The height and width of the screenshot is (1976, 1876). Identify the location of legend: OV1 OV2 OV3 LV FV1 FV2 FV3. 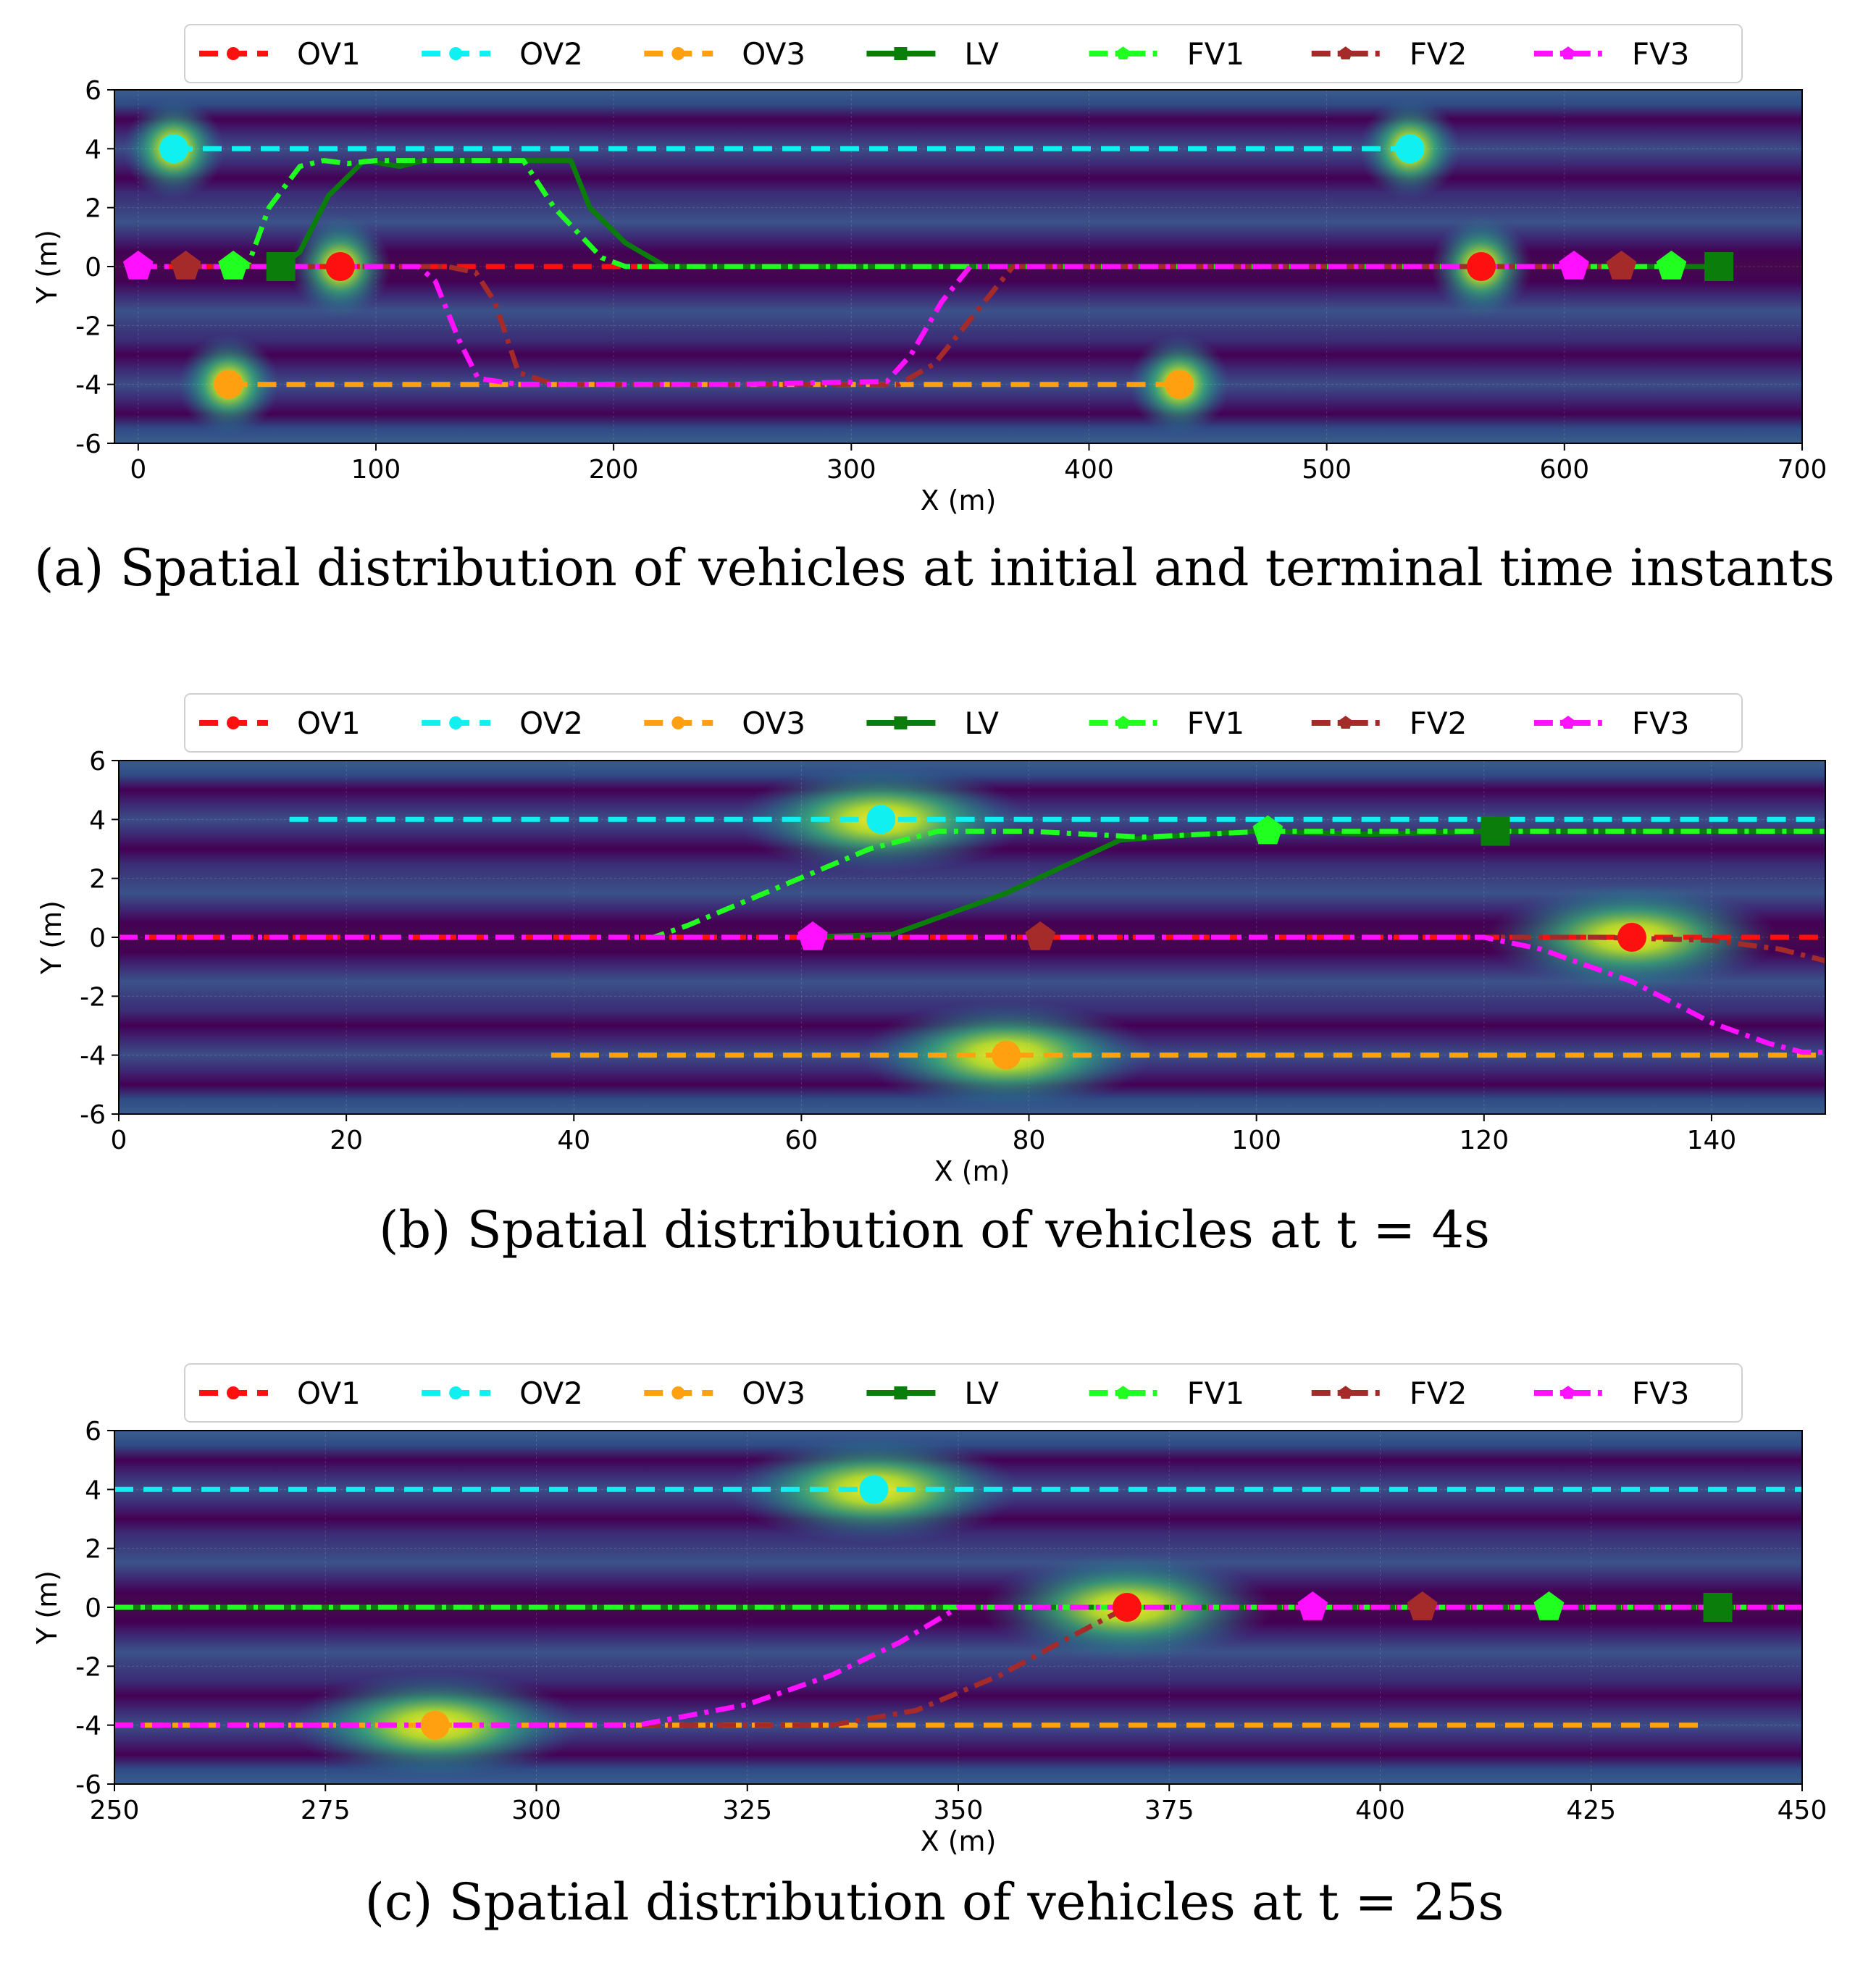
(964, 723).